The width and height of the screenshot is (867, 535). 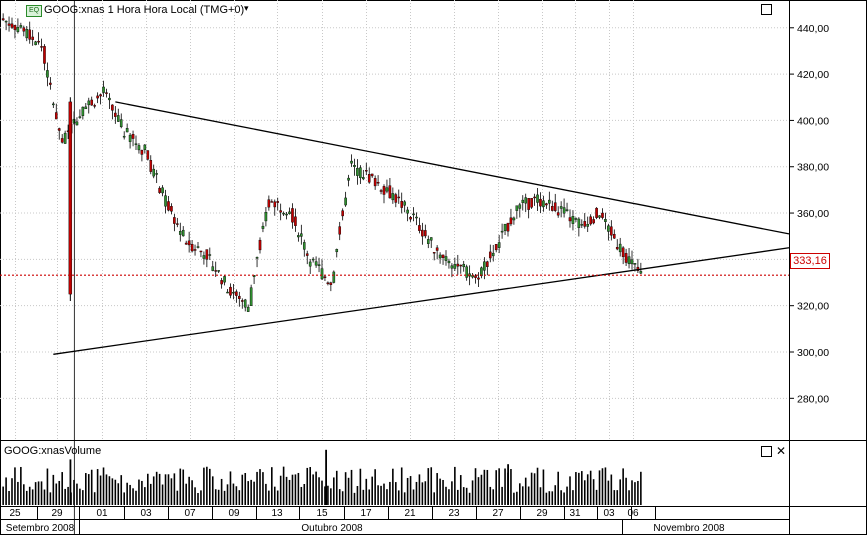 What do you see at coordinates (633, 513) in the screenshot?
I see `x-tick-label: 06` at bounding box center [633, 513].